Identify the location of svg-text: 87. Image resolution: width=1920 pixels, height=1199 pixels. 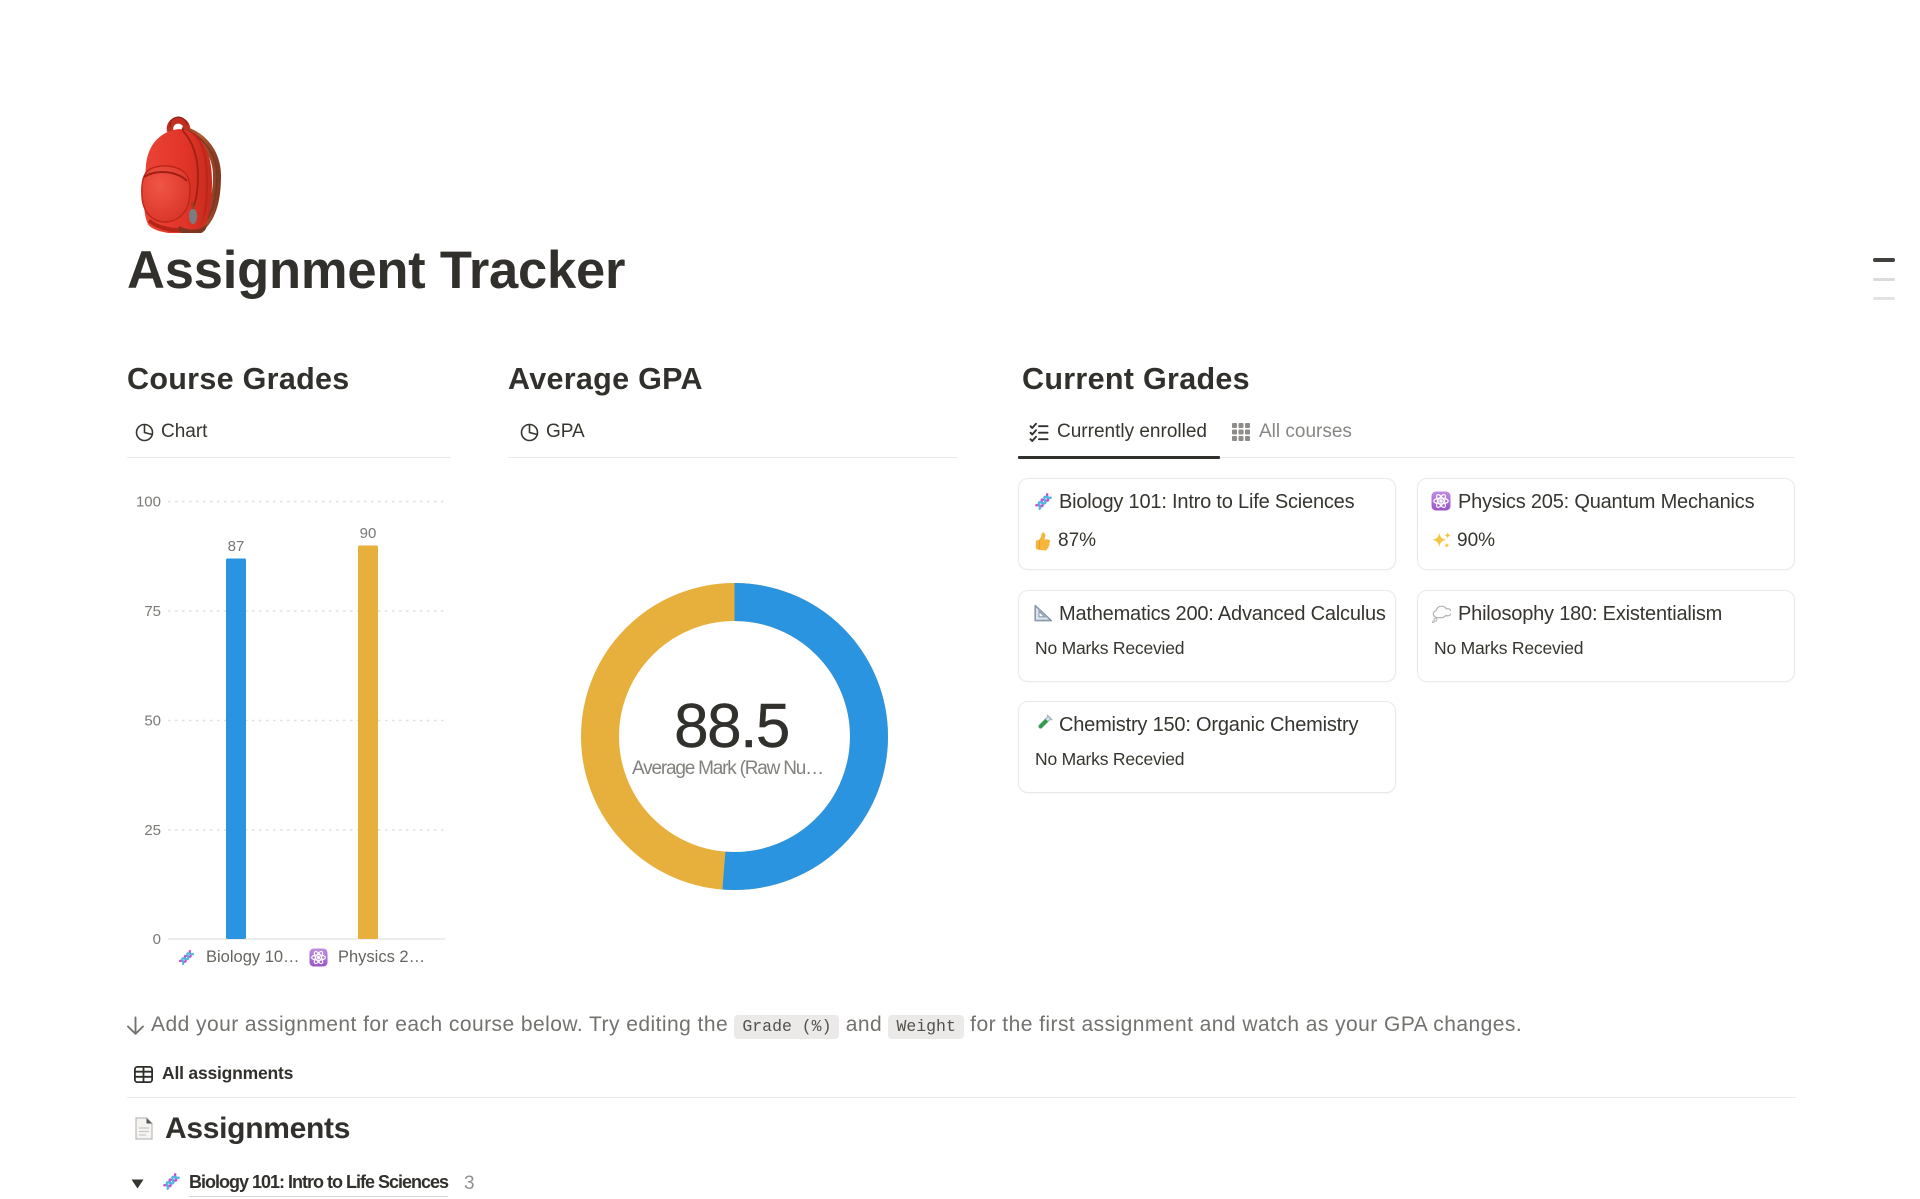
(236, 546).